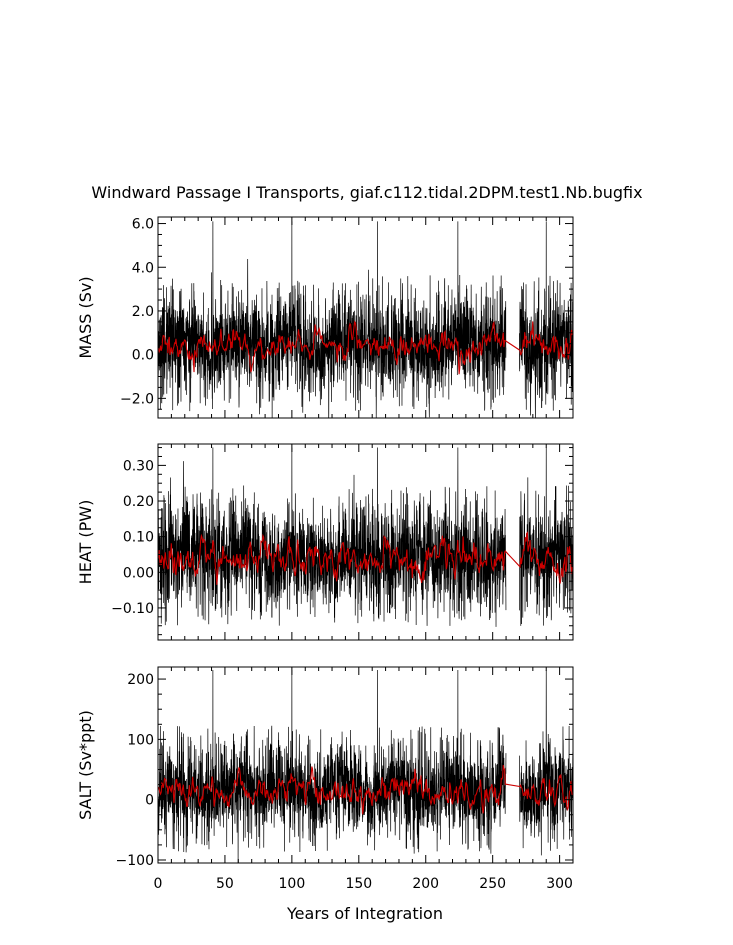  Describe the element at coordinates (425, 884) in the screenshot. I see `x-tick-label: 200` at that location.